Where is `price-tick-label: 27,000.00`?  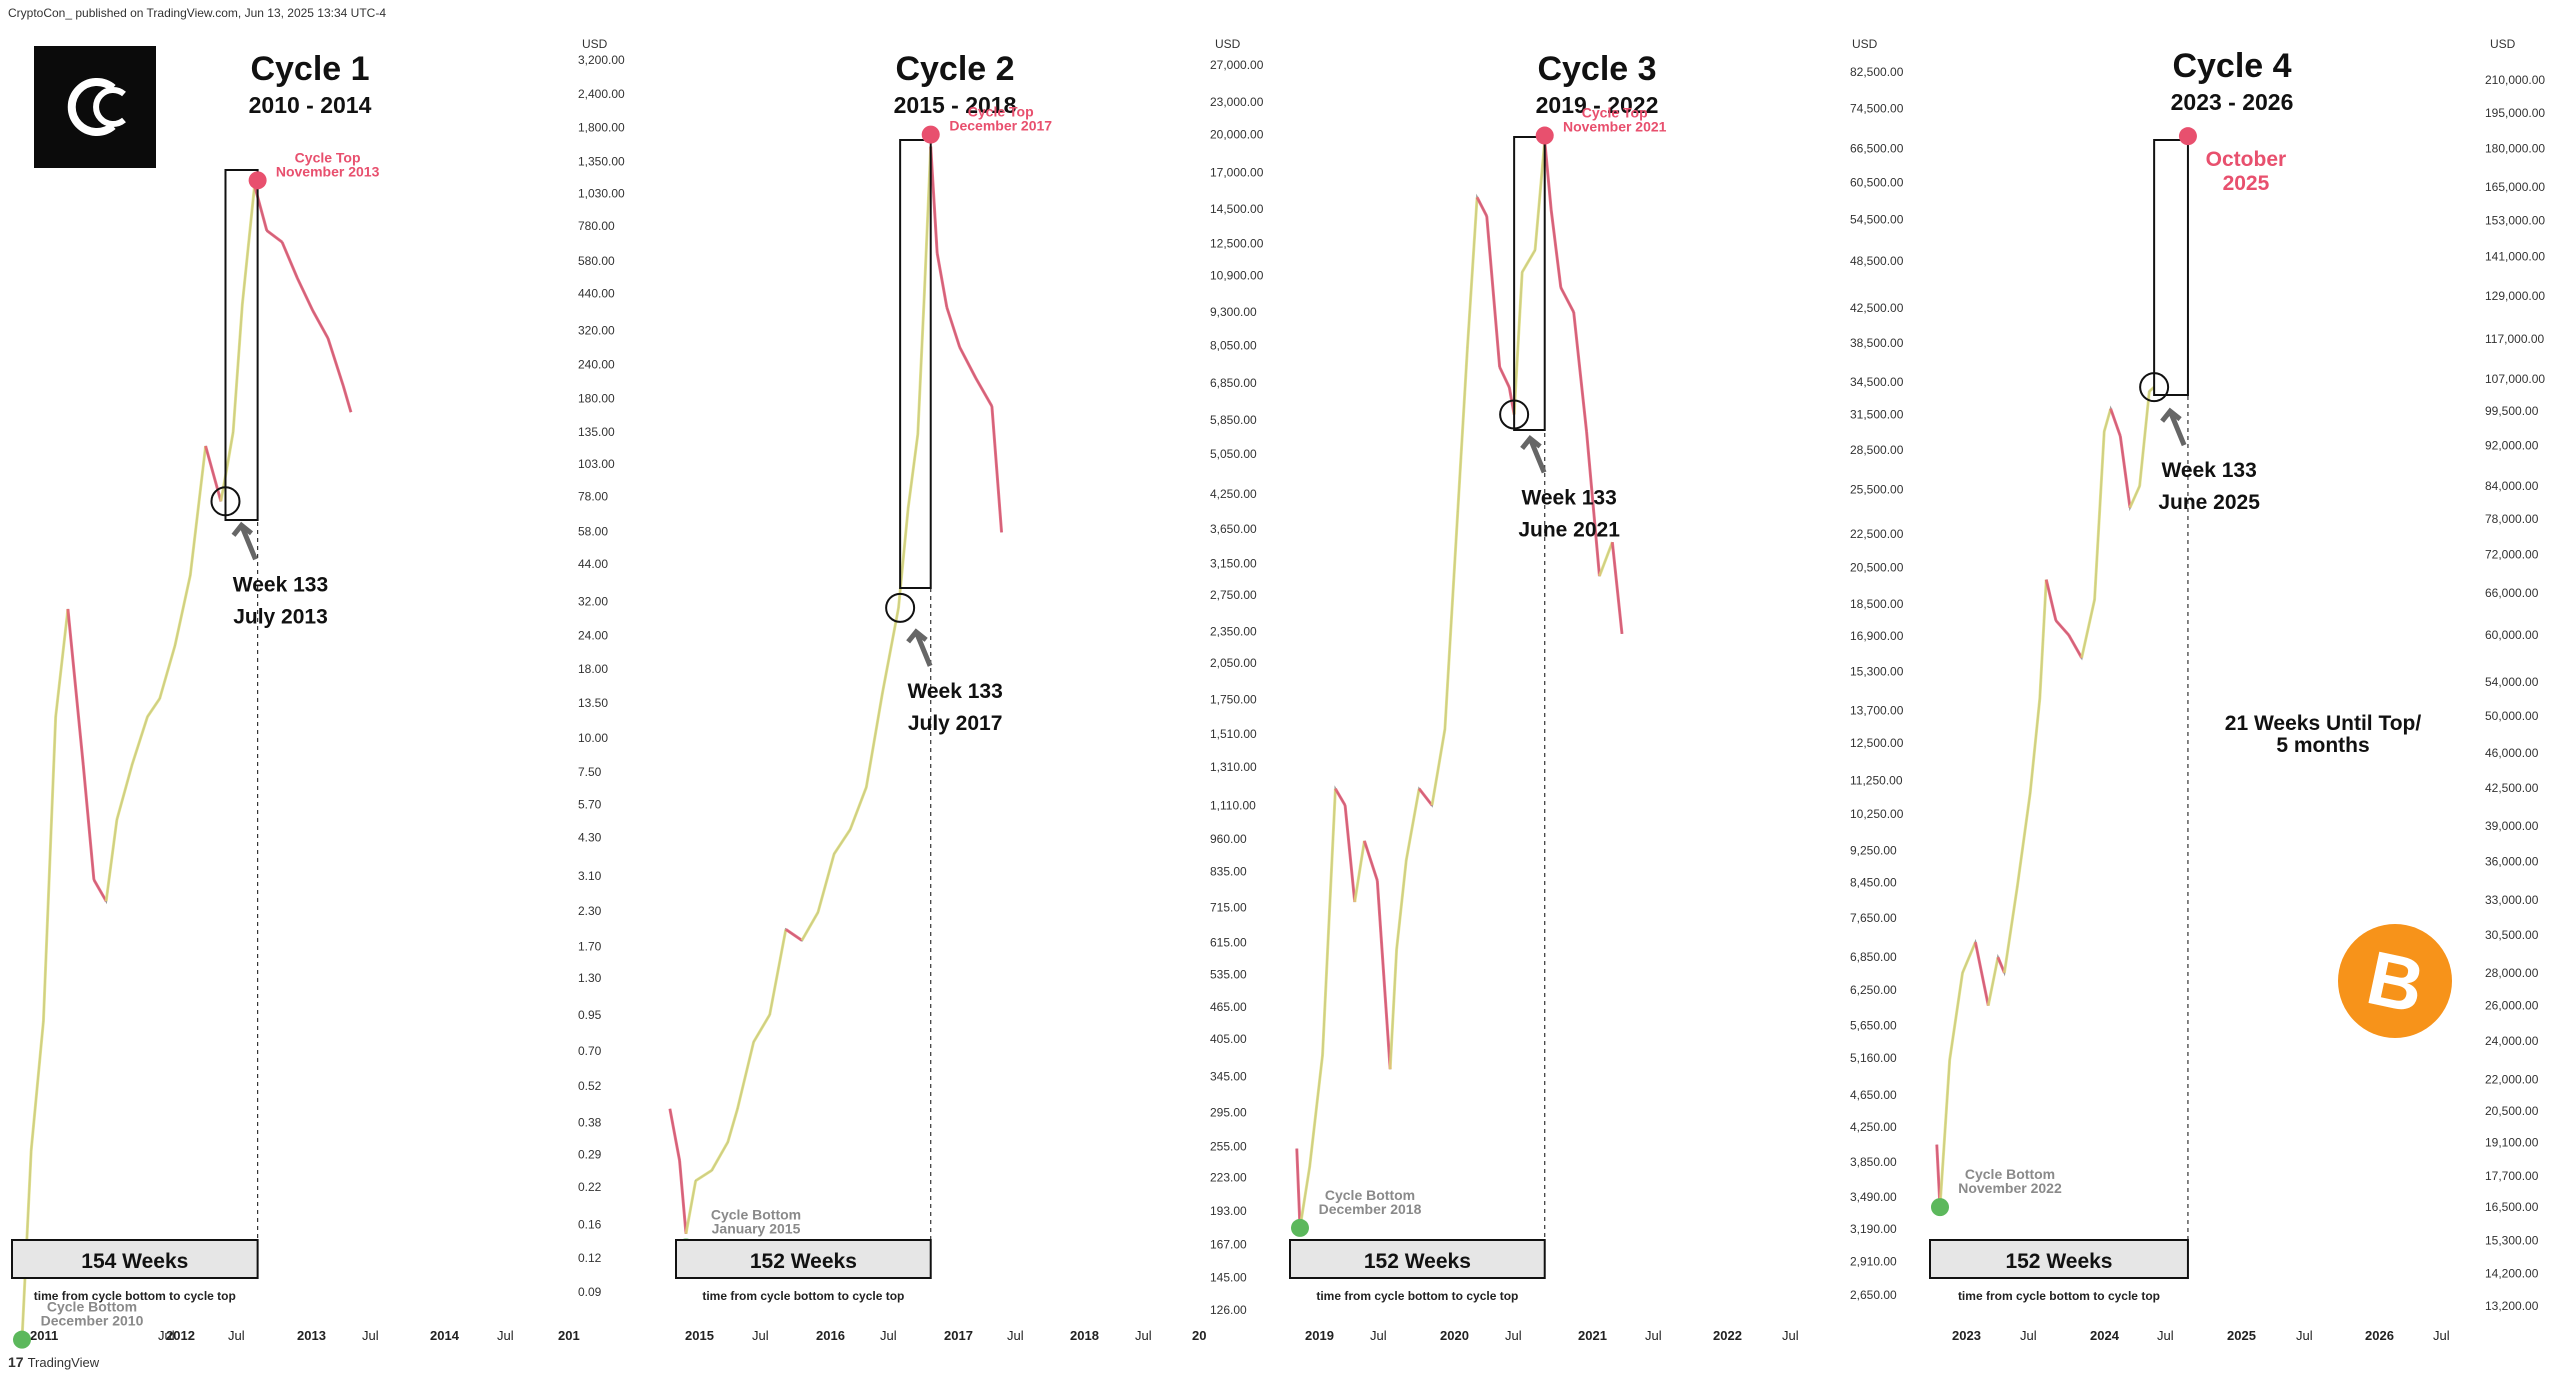 price-tick-label: 27,000.00 is located at coordinates (1237, 65).